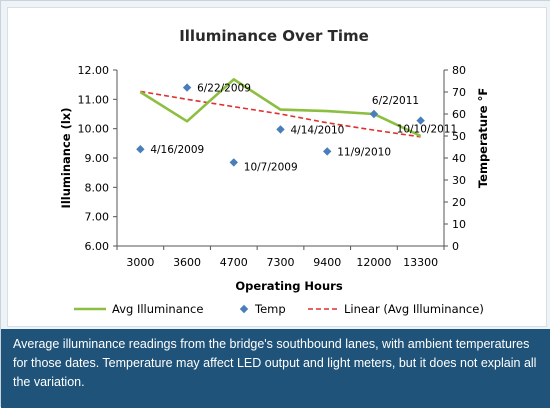  I want to click on temp-date-label: 6/2/2011, so click(395, 101).